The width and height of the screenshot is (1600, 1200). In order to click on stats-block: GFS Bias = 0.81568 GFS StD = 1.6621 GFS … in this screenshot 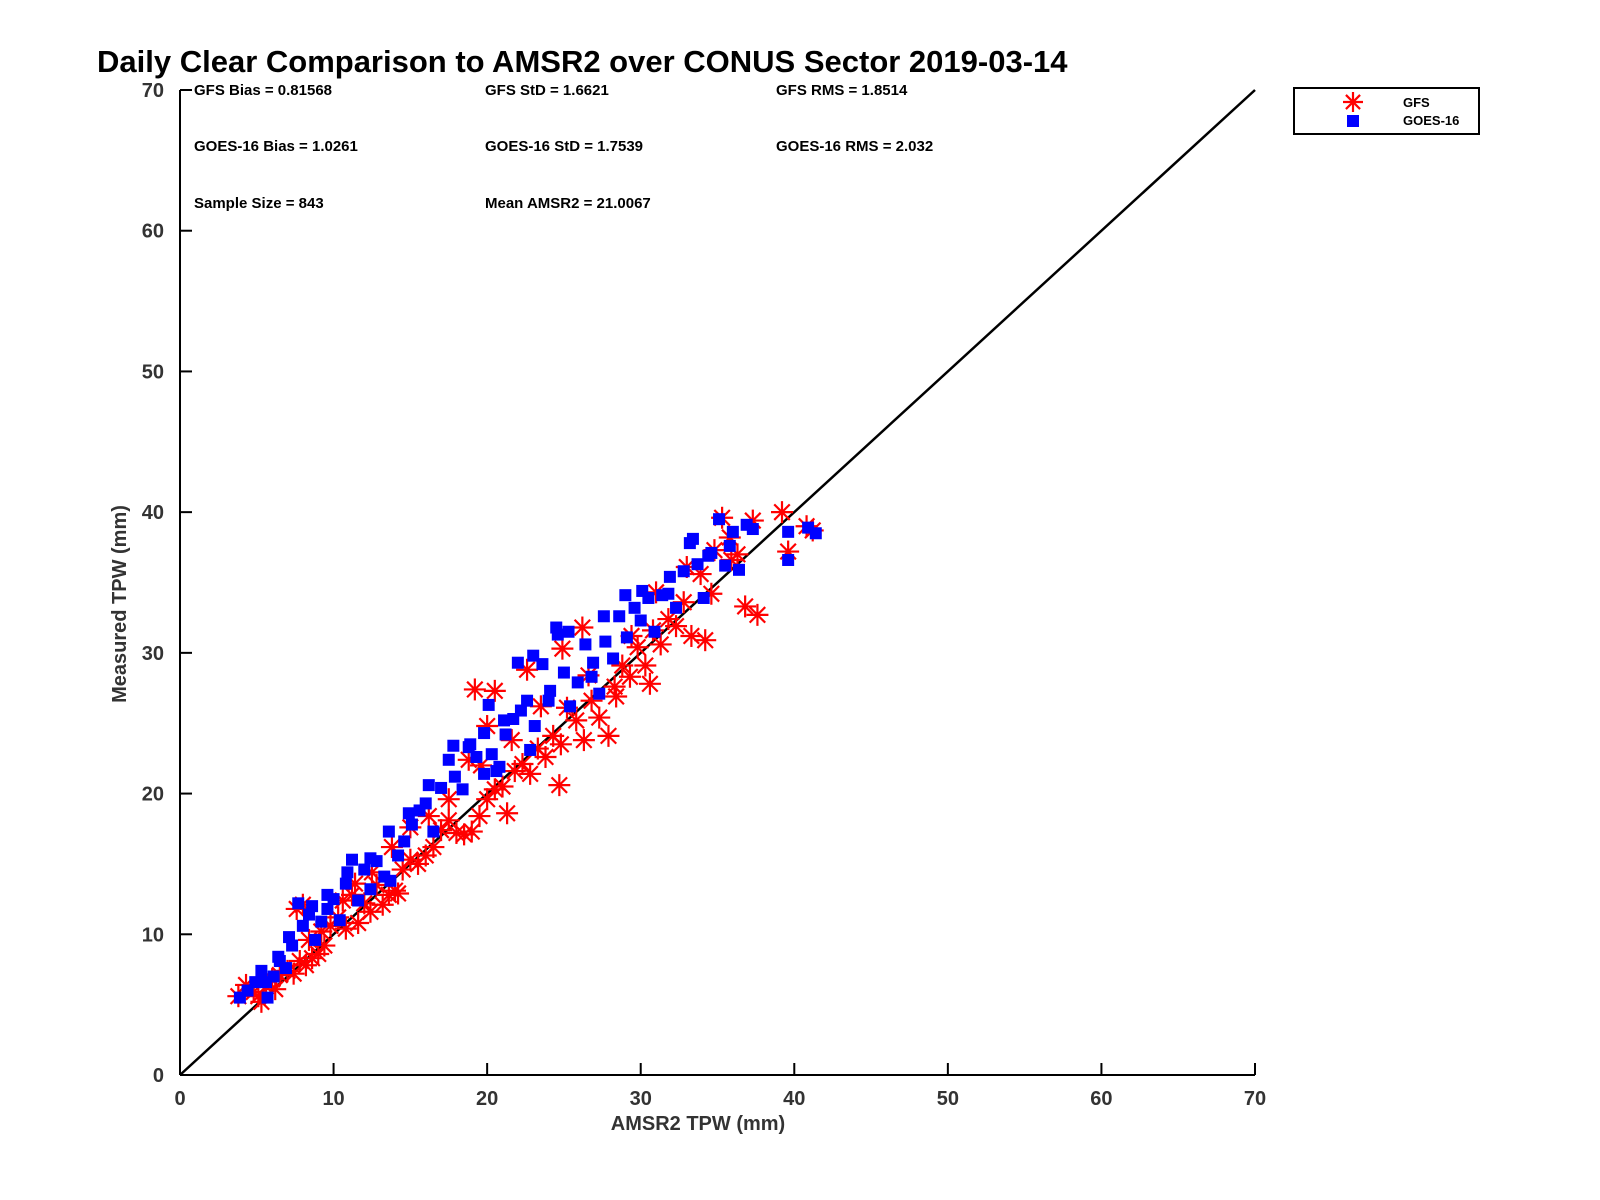, I will do `click(563, 147)`.